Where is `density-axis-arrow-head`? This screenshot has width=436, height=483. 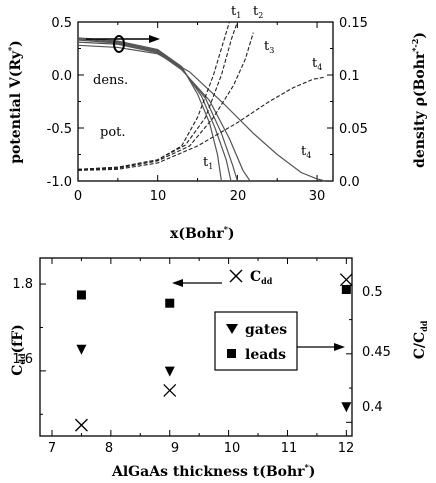
density-axis-arrow-head is located at coordinates (154, 39).